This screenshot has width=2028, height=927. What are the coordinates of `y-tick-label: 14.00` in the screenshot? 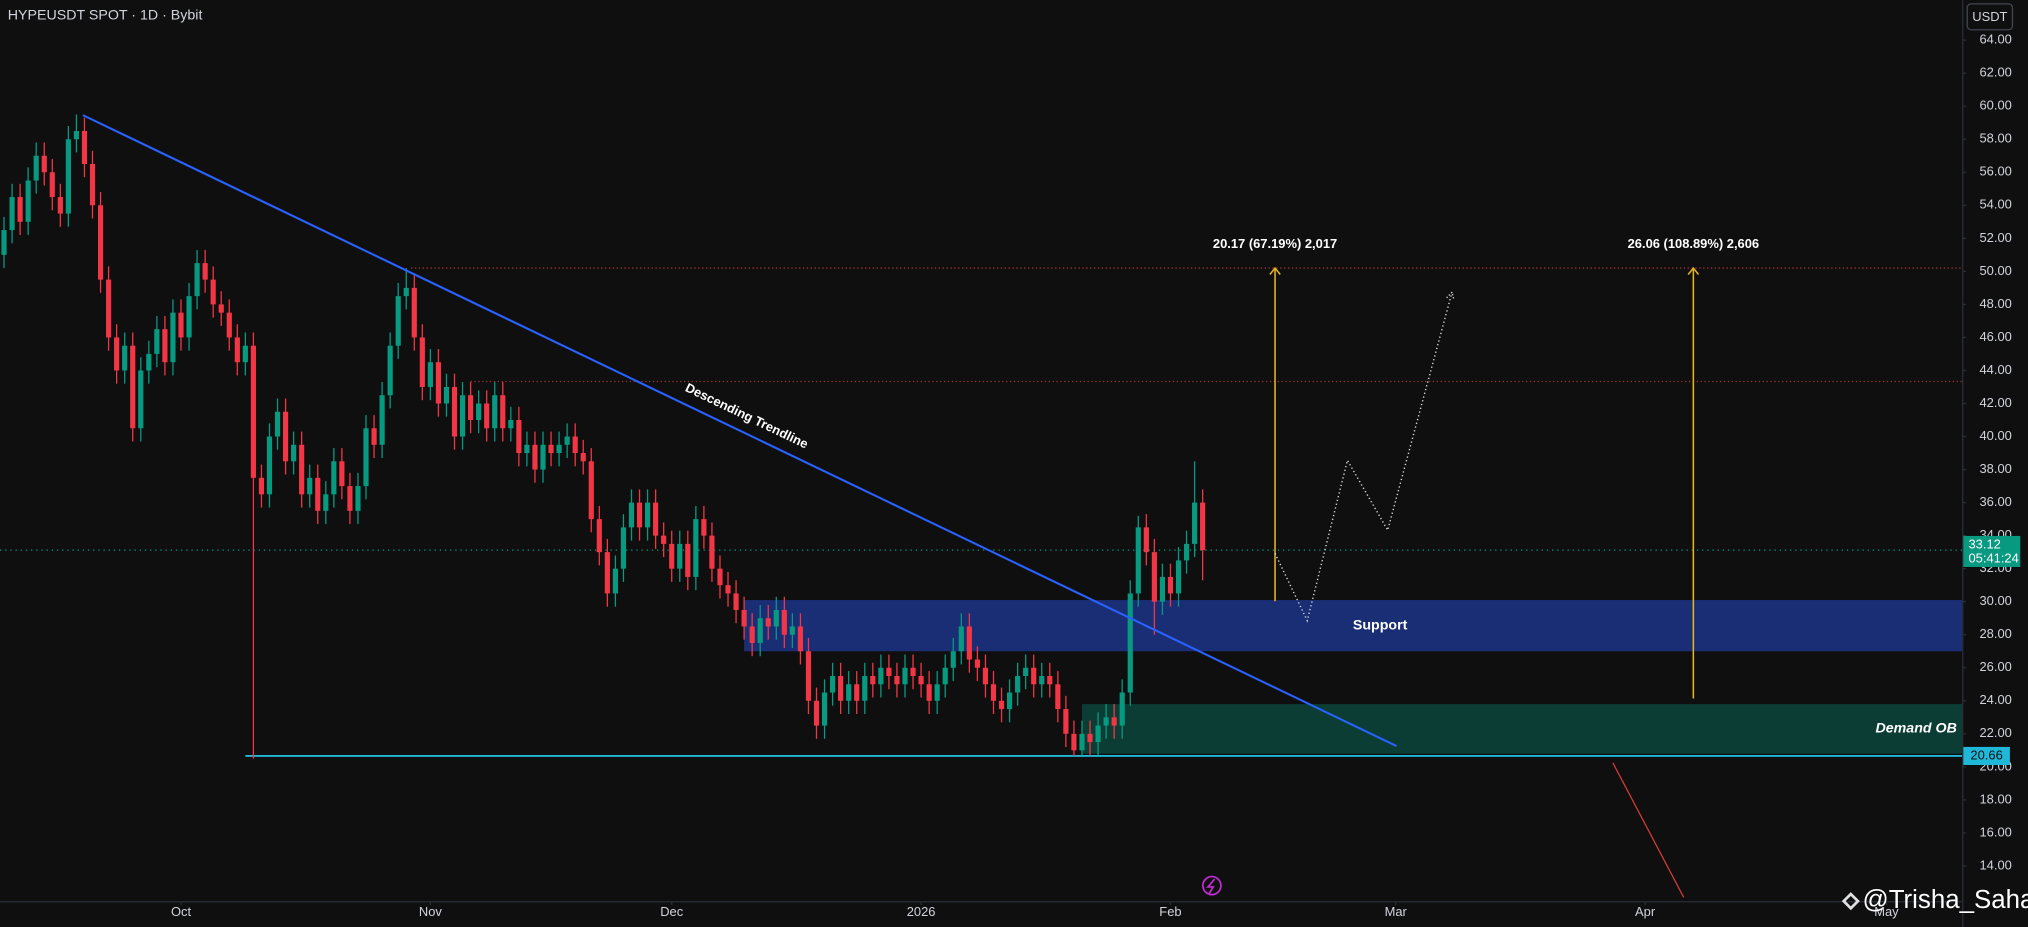 It's located at (1995, 864).